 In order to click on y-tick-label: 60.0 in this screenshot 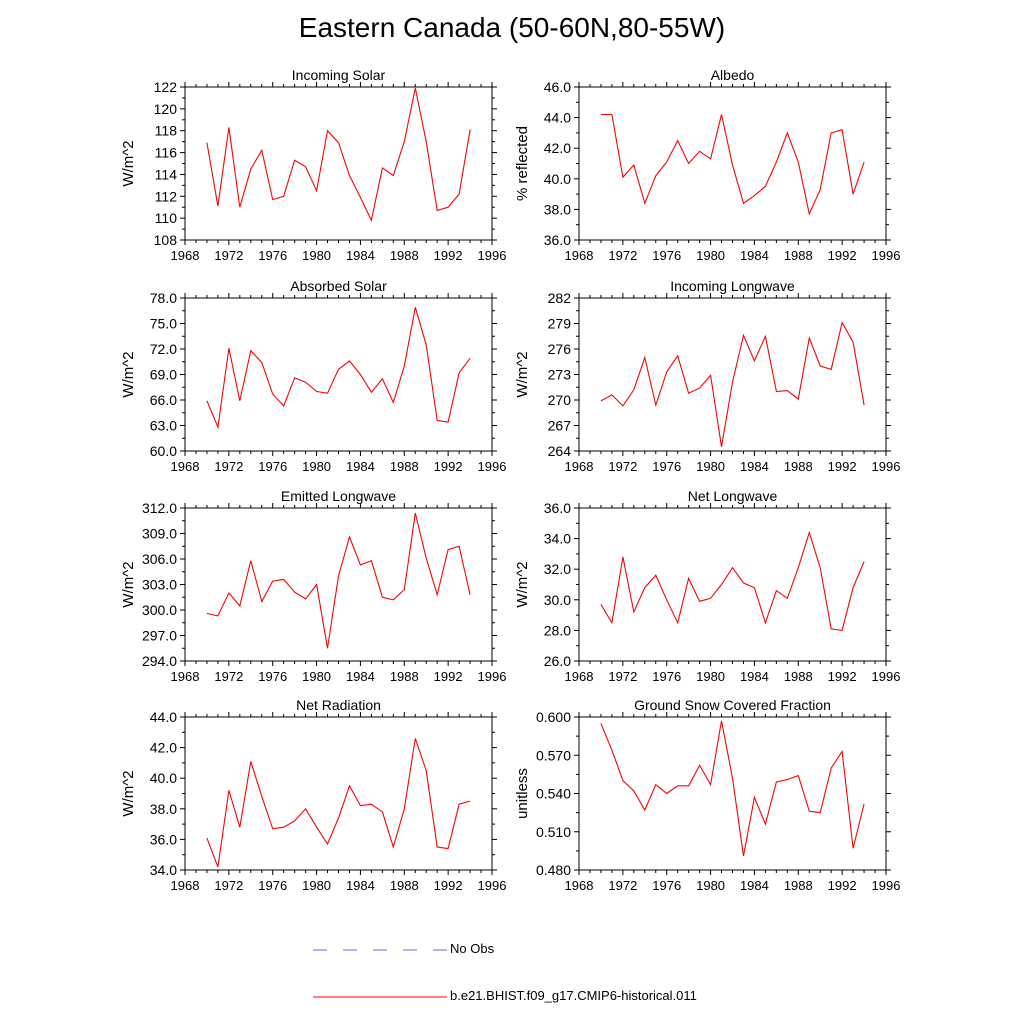, I will do `click(163, 451)`.